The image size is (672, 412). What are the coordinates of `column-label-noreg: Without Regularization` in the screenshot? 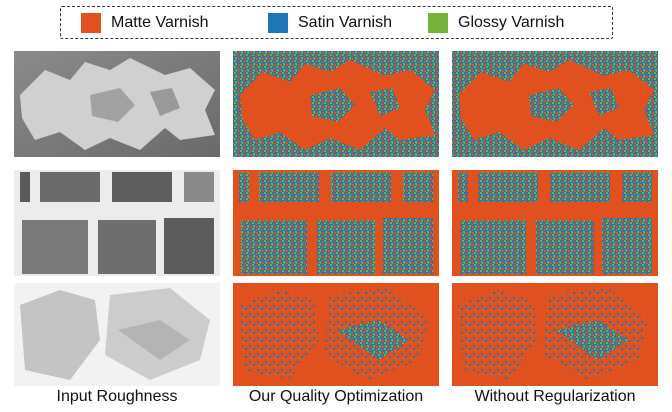 It's located at (555, 396).